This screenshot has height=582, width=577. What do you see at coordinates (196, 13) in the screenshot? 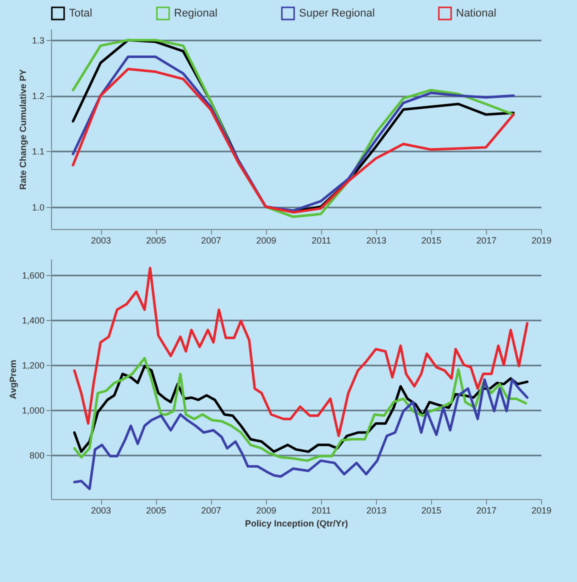
I see `legend-label: Regional` at bounding box center [196, 13].